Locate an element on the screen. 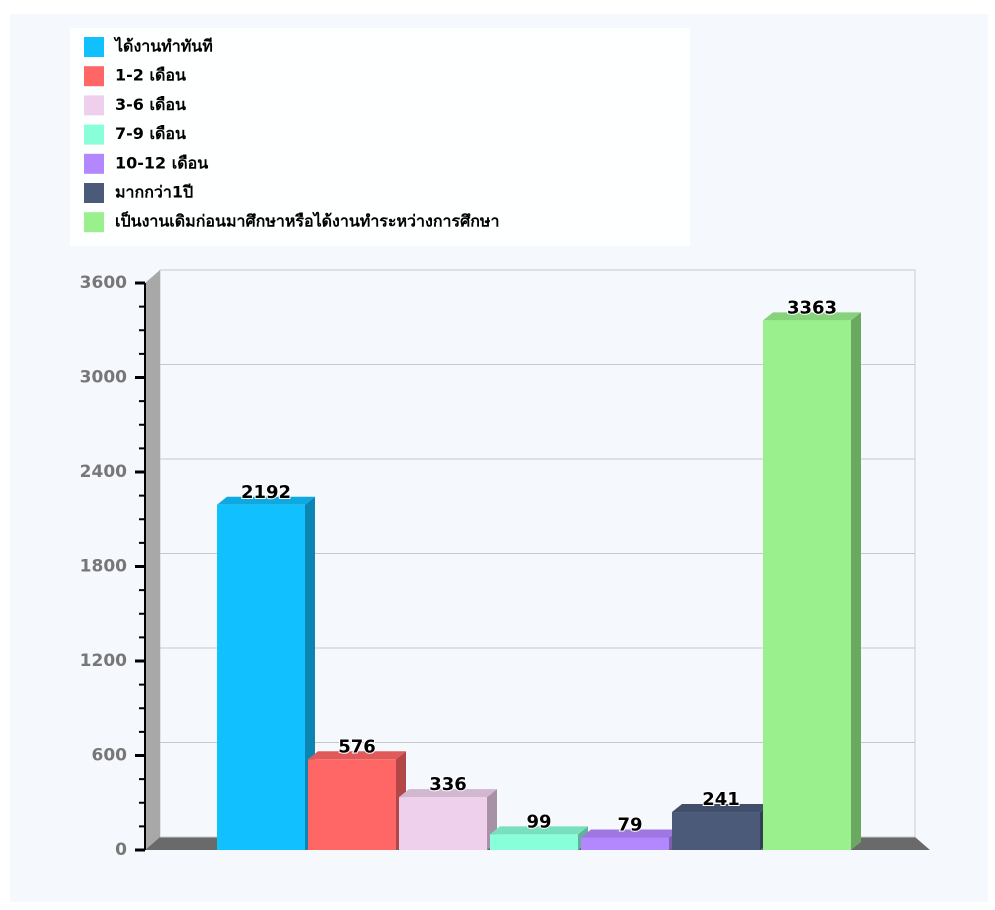  value-label: 241 is located at coordinates (721, 799).